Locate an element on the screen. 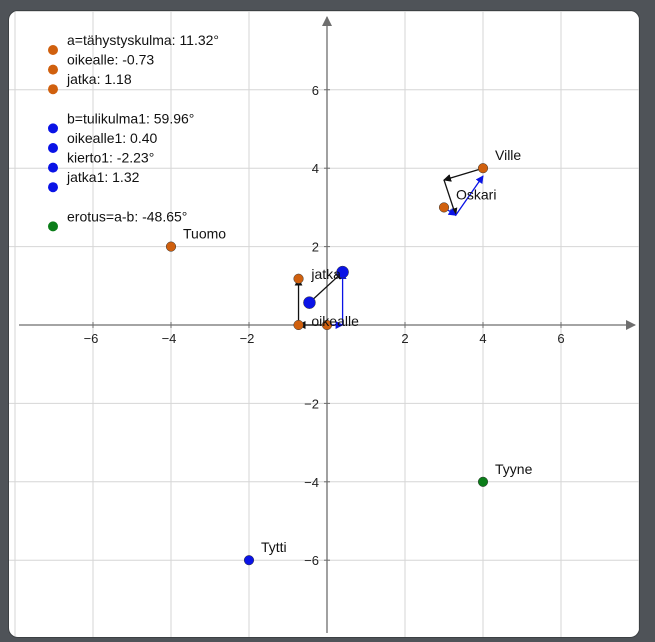 Image resolution: width=655 pixels, height=642 pixels. y-tick-label: 6 is located at coordinates (315, 90).